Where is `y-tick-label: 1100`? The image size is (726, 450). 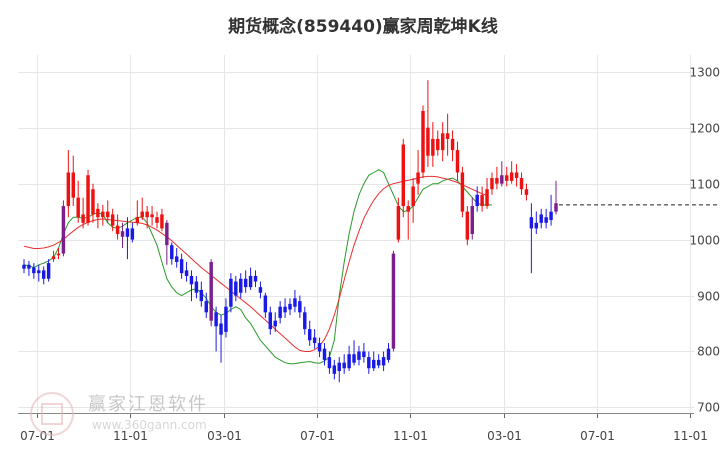 y-tick-label: 1100 is located at coordinates (704, 185).